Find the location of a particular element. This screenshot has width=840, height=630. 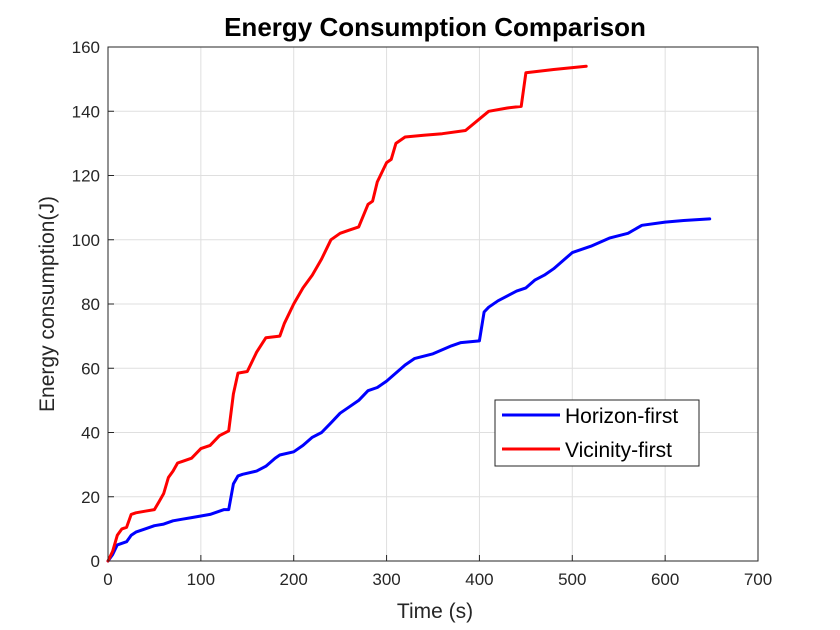

x-tick-label: 600 is located at coordinates (665, 579).